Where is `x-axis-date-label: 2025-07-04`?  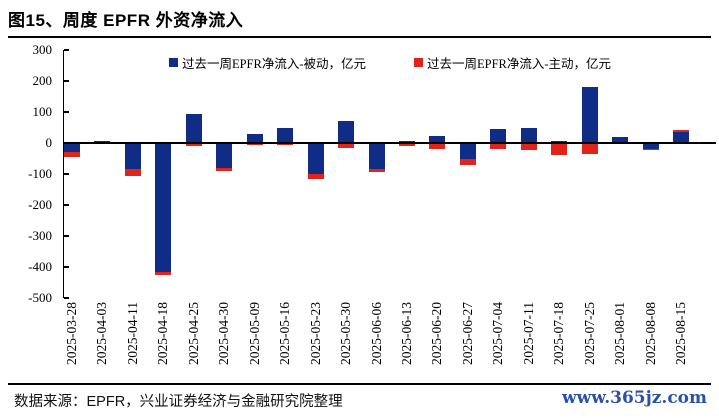 x-axis-date-label: 2025-07-04 is located at coordinates (498, 333).